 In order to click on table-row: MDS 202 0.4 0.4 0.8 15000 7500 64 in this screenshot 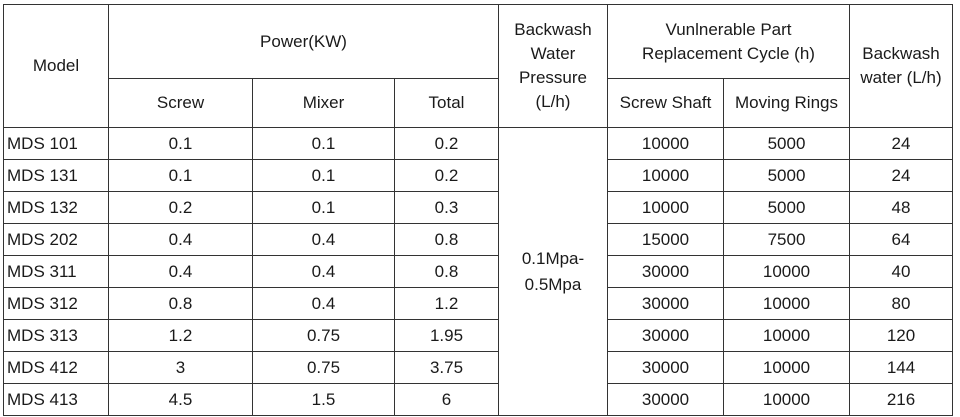, I will do `click(478, 239)`.